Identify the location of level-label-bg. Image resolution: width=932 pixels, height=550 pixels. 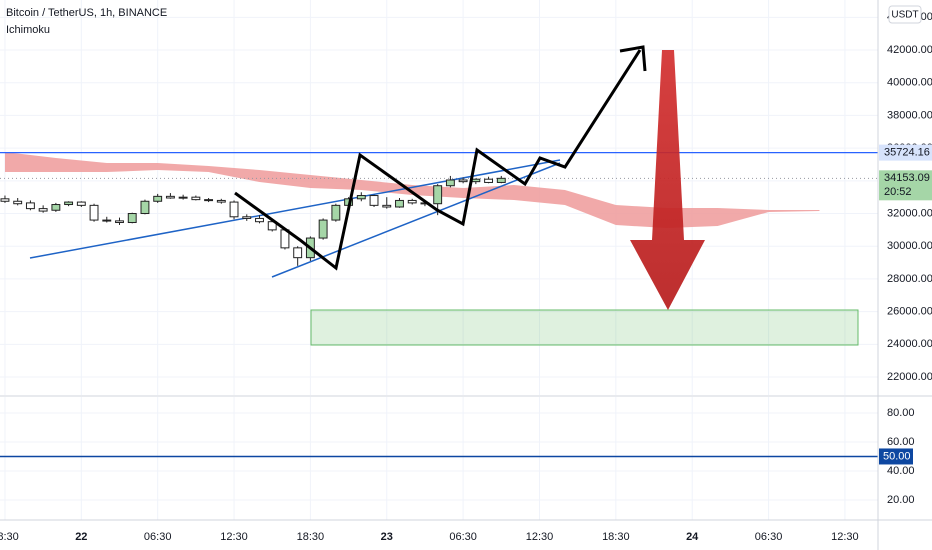
(896, 456).